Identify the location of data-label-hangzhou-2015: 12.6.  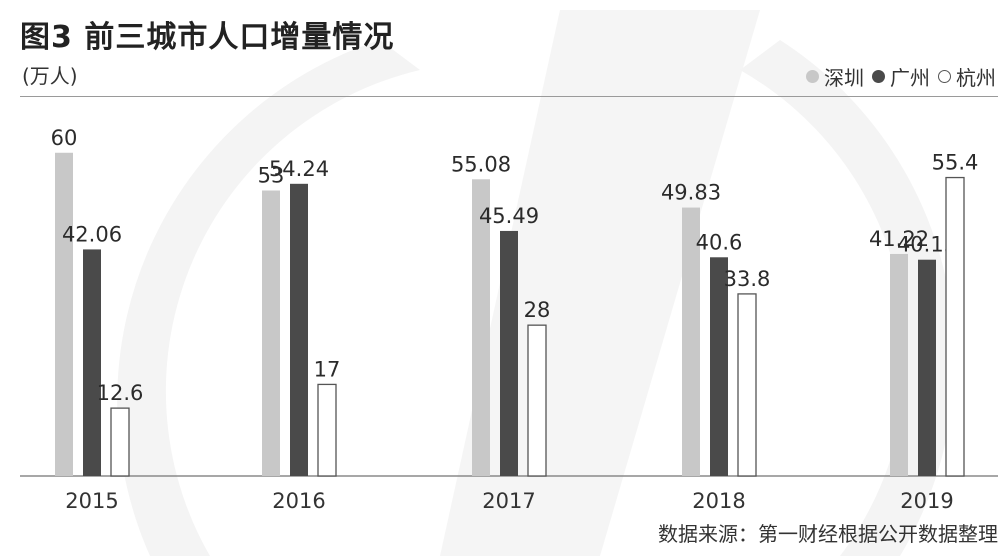
(120, 393).